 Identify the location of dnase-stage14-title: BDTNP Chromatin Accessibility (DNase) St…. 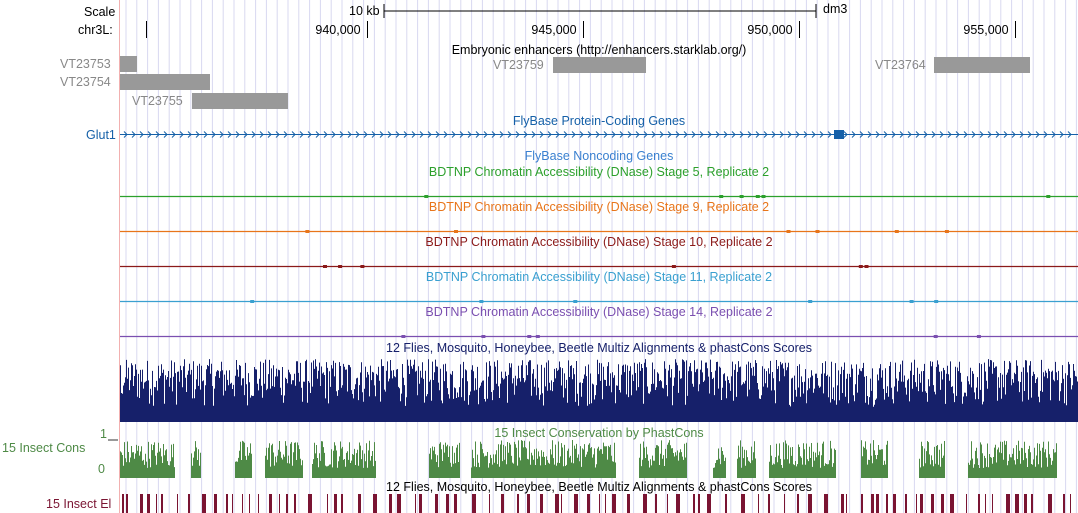
(599, 312).